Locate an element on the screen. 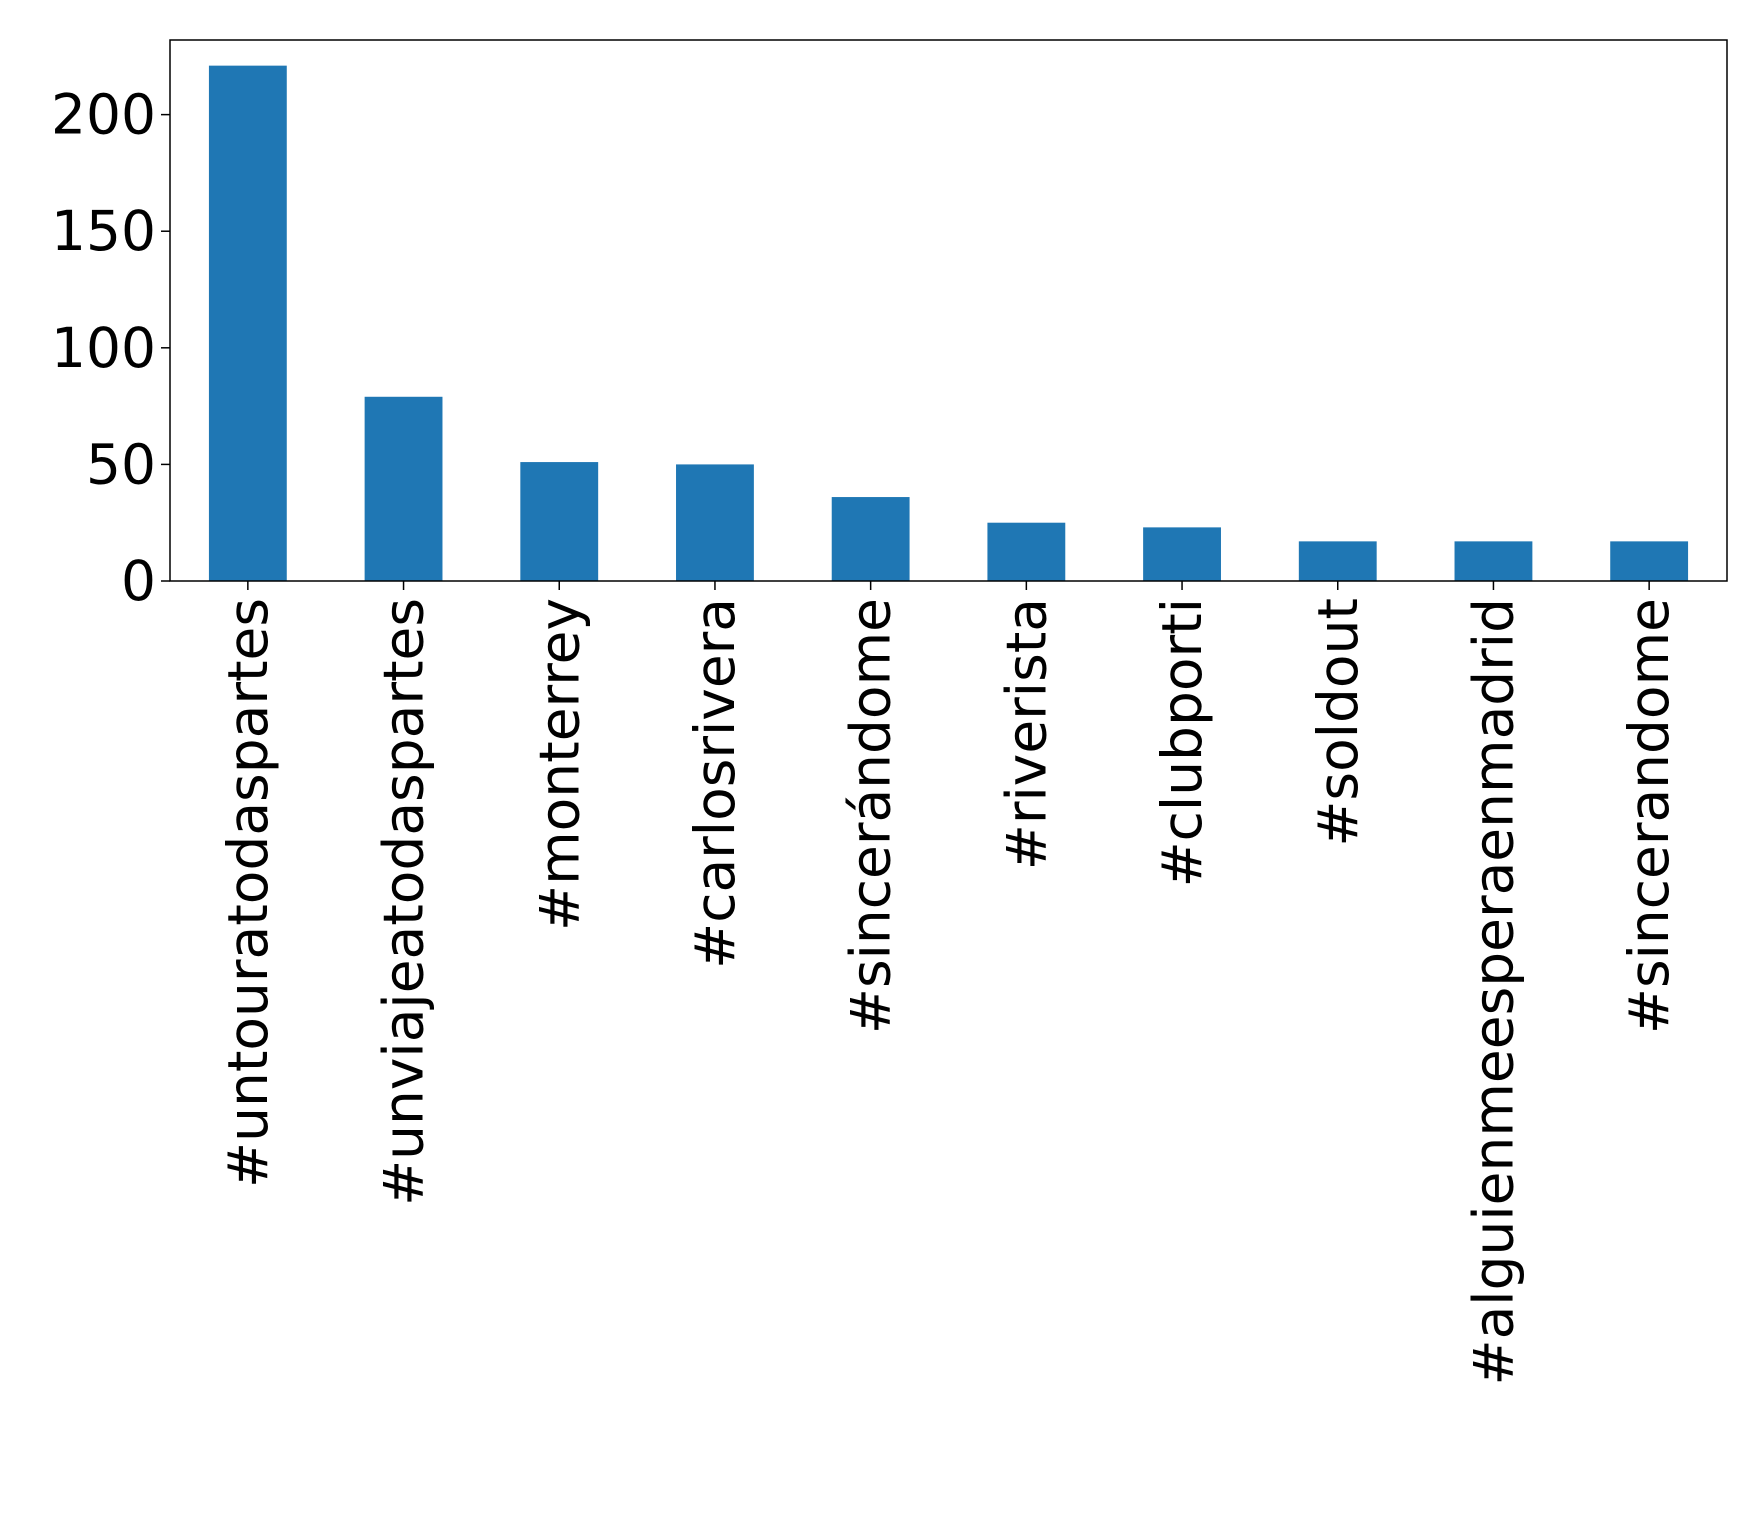  y-tick-label-3: 150 is located at coordinates (103, 231).